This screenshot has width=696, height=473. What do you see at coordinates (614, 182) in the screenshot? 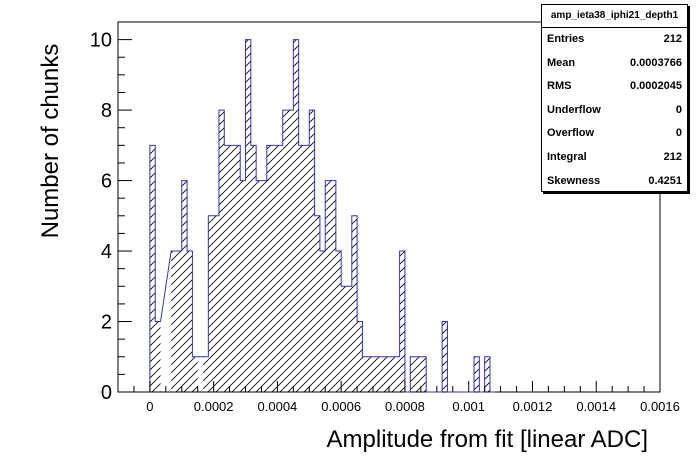
I see `stats-row: Skewness 0.4251` at bounding box center [614, 182].